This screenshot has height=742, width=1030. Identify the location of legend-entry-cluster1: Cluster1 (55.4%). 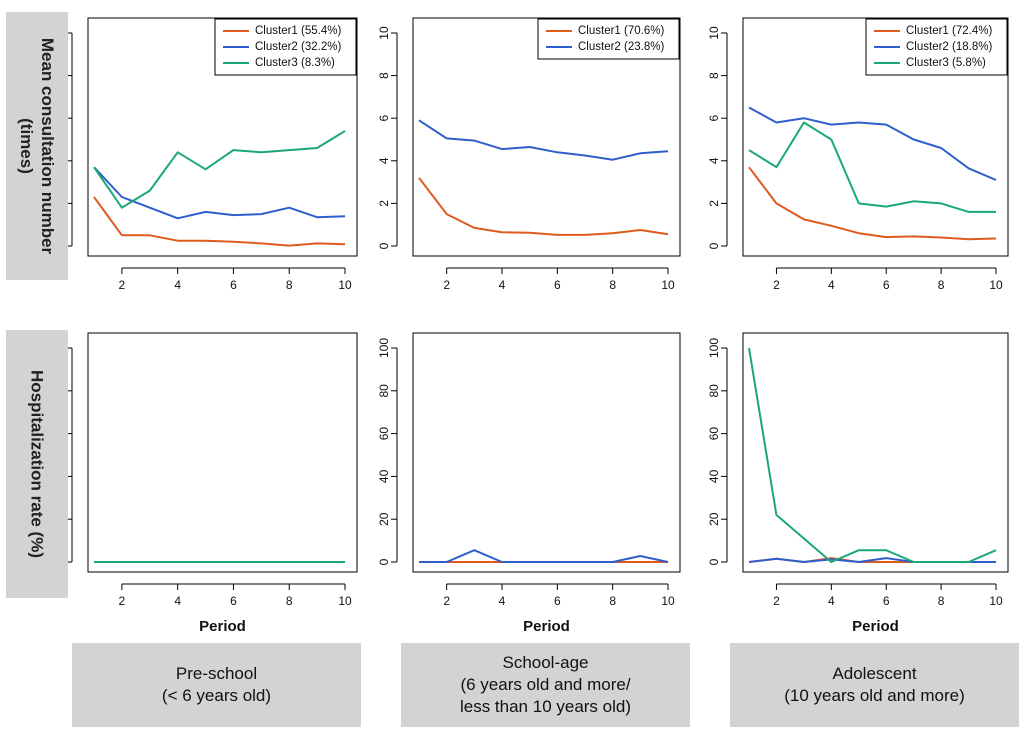
(298, 31).